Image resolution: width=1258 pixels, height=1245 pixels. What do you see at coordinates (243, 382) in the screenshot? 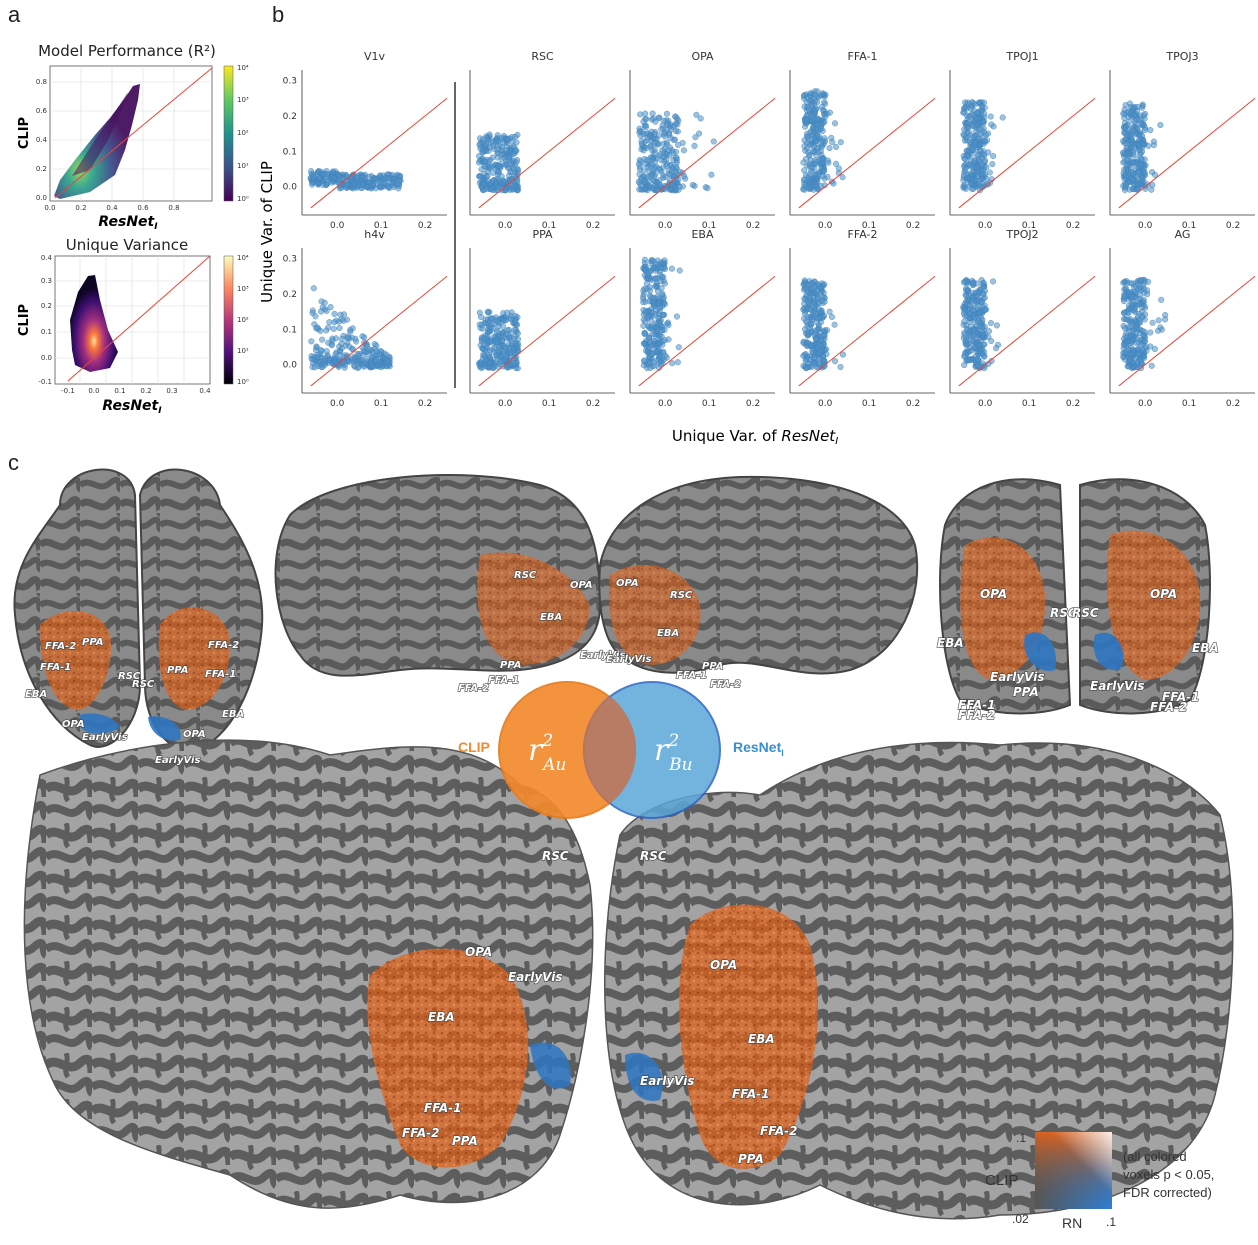
I see `a-bot-cbar-tick: 10⁰` at bounding box center [243, 382].